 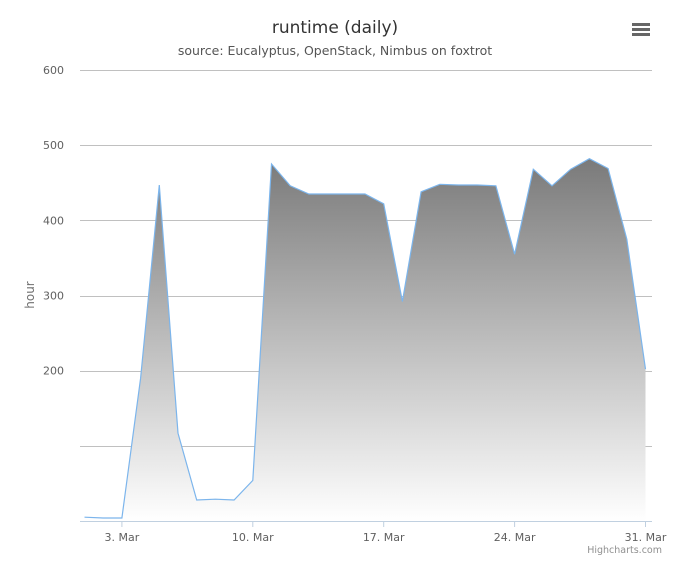 I want to click on y-tick-label-500: 500, so click(x=53, y=145).